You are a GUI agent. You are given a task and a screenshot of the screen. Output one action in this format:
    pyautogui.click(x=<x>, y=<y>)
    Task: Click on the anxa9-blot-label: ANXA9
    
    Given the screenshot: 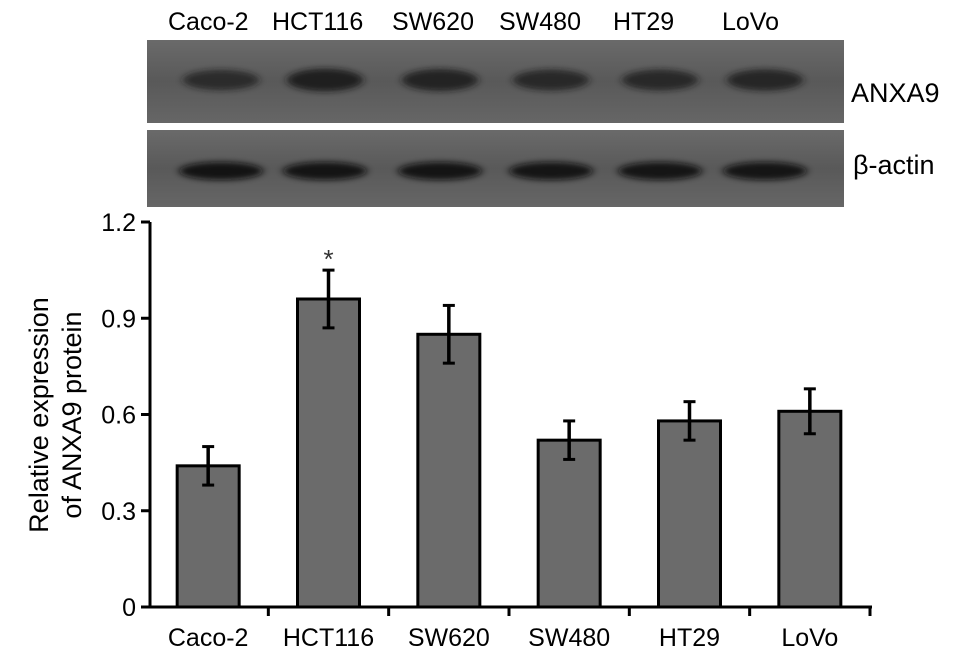 What is the action you would take?
    pyautogui.click(x=895, y=93)
    